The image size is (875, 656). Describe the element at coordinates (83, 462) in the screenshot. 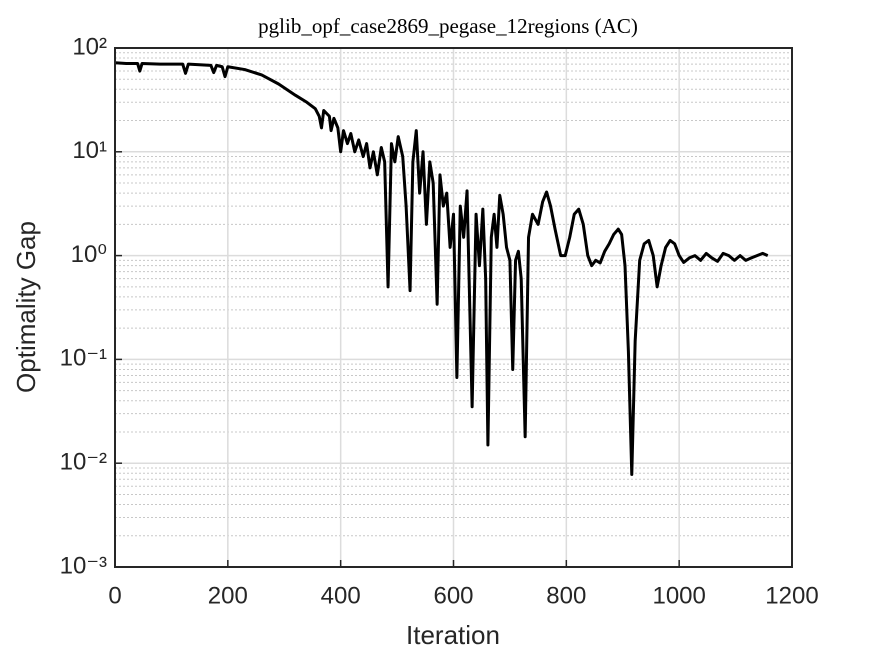

I see `y-tick-label: 10⁻²` at that location.